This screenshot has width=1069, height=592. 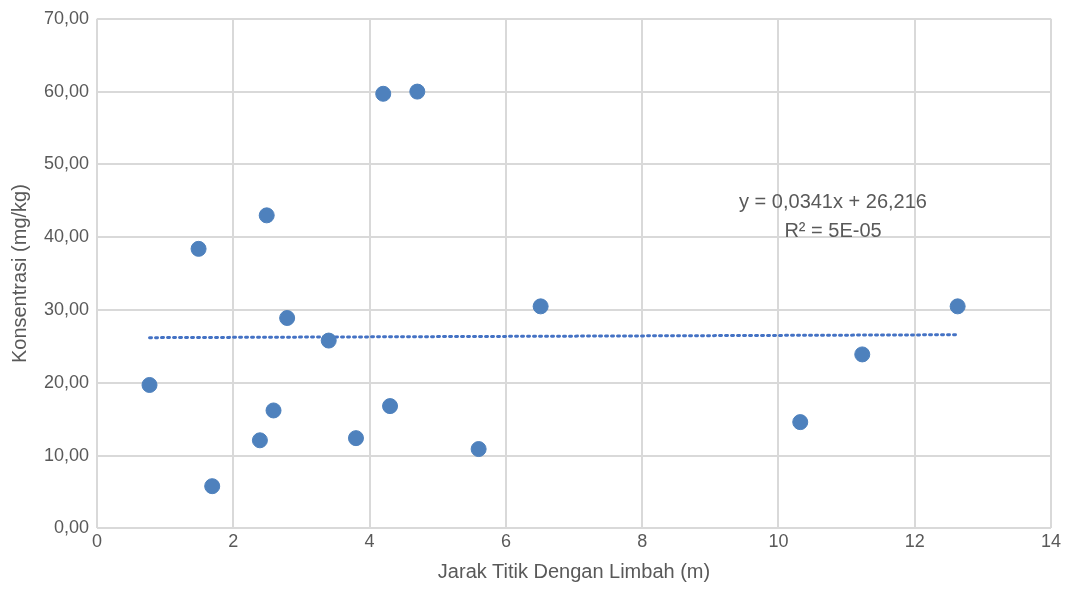 I want to click on y-tick-label: 0,00, so click(x=72, y=527).